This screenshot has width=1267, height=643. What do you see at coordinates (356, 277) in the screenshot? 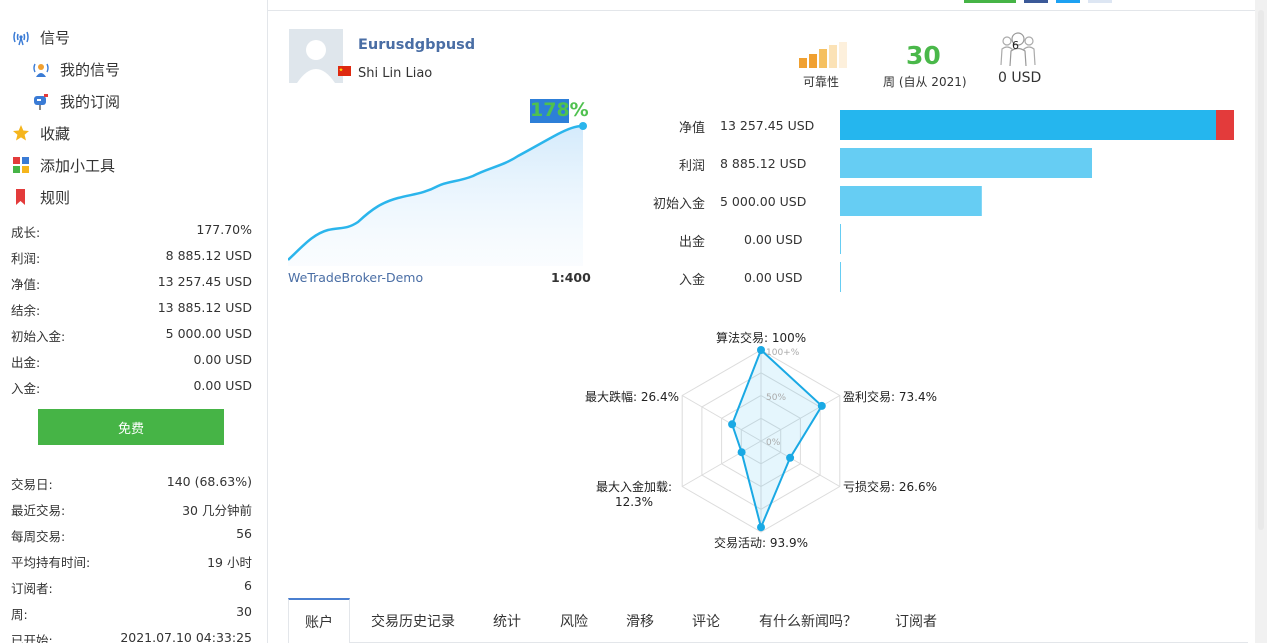
I see `broker-link: WeTradeBroker-Demo` at bounding box center [356, 277].